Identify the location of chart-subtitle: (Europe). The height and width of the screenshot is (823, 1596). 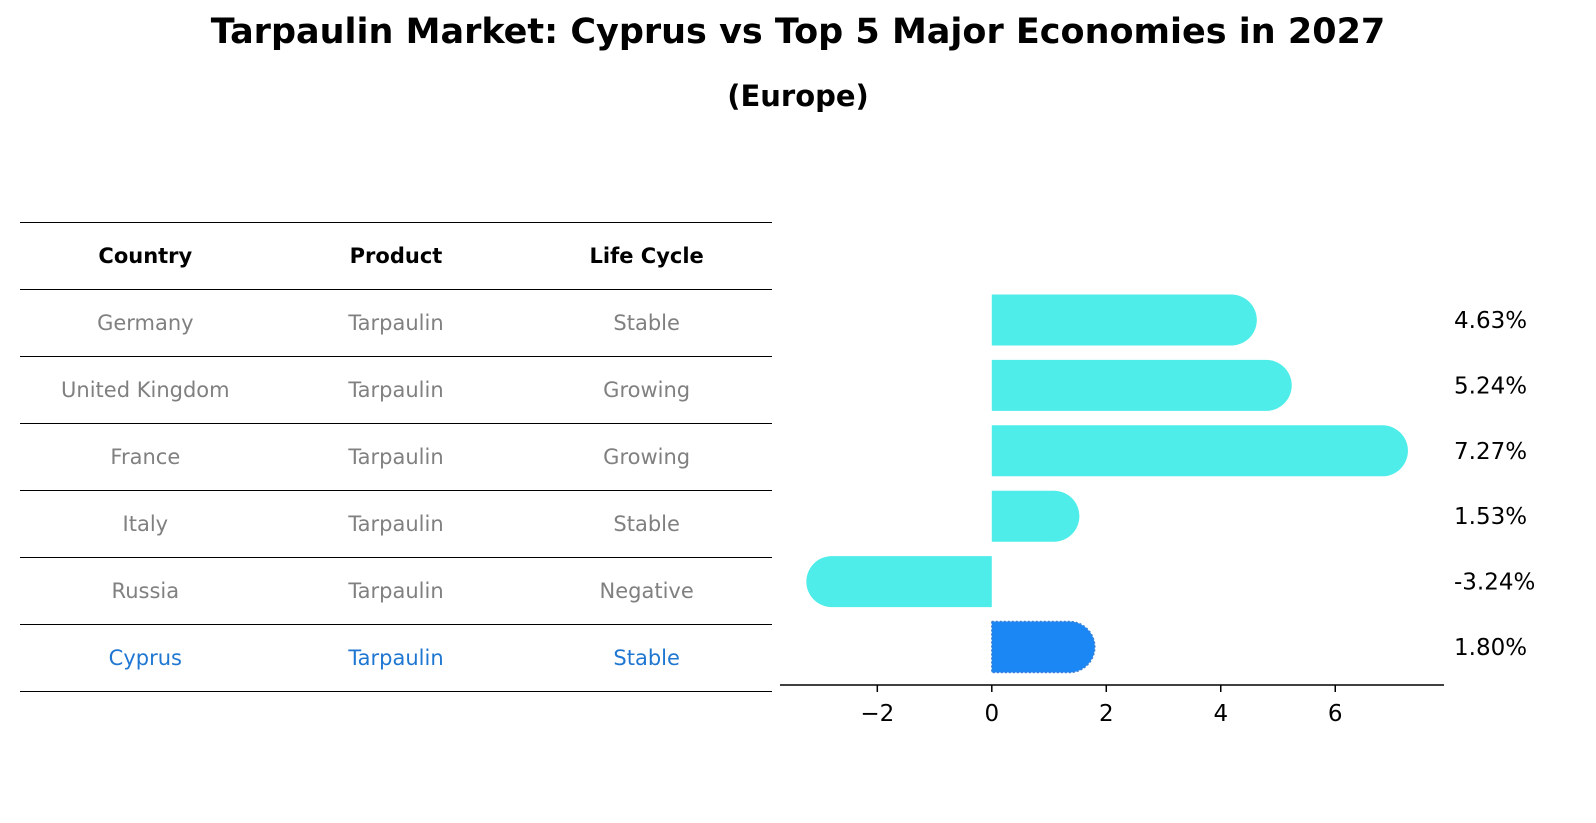
(798, 96).